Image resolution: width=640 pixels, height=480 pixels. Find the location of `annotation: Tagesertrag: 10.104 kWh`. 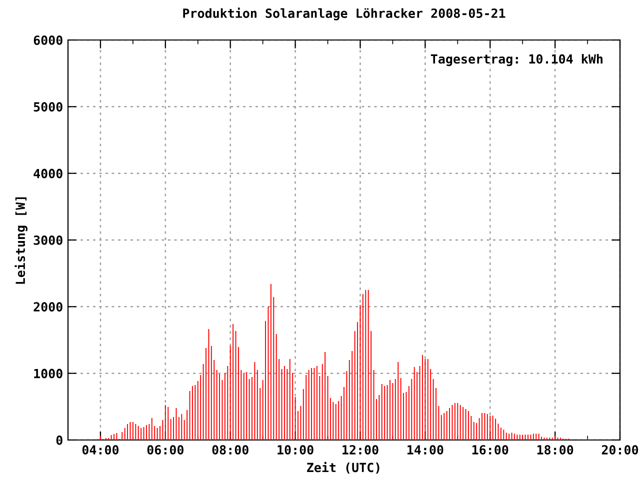

annotation: Tagesertrag: 10.104 kWh is located at coordinates (516, 60).